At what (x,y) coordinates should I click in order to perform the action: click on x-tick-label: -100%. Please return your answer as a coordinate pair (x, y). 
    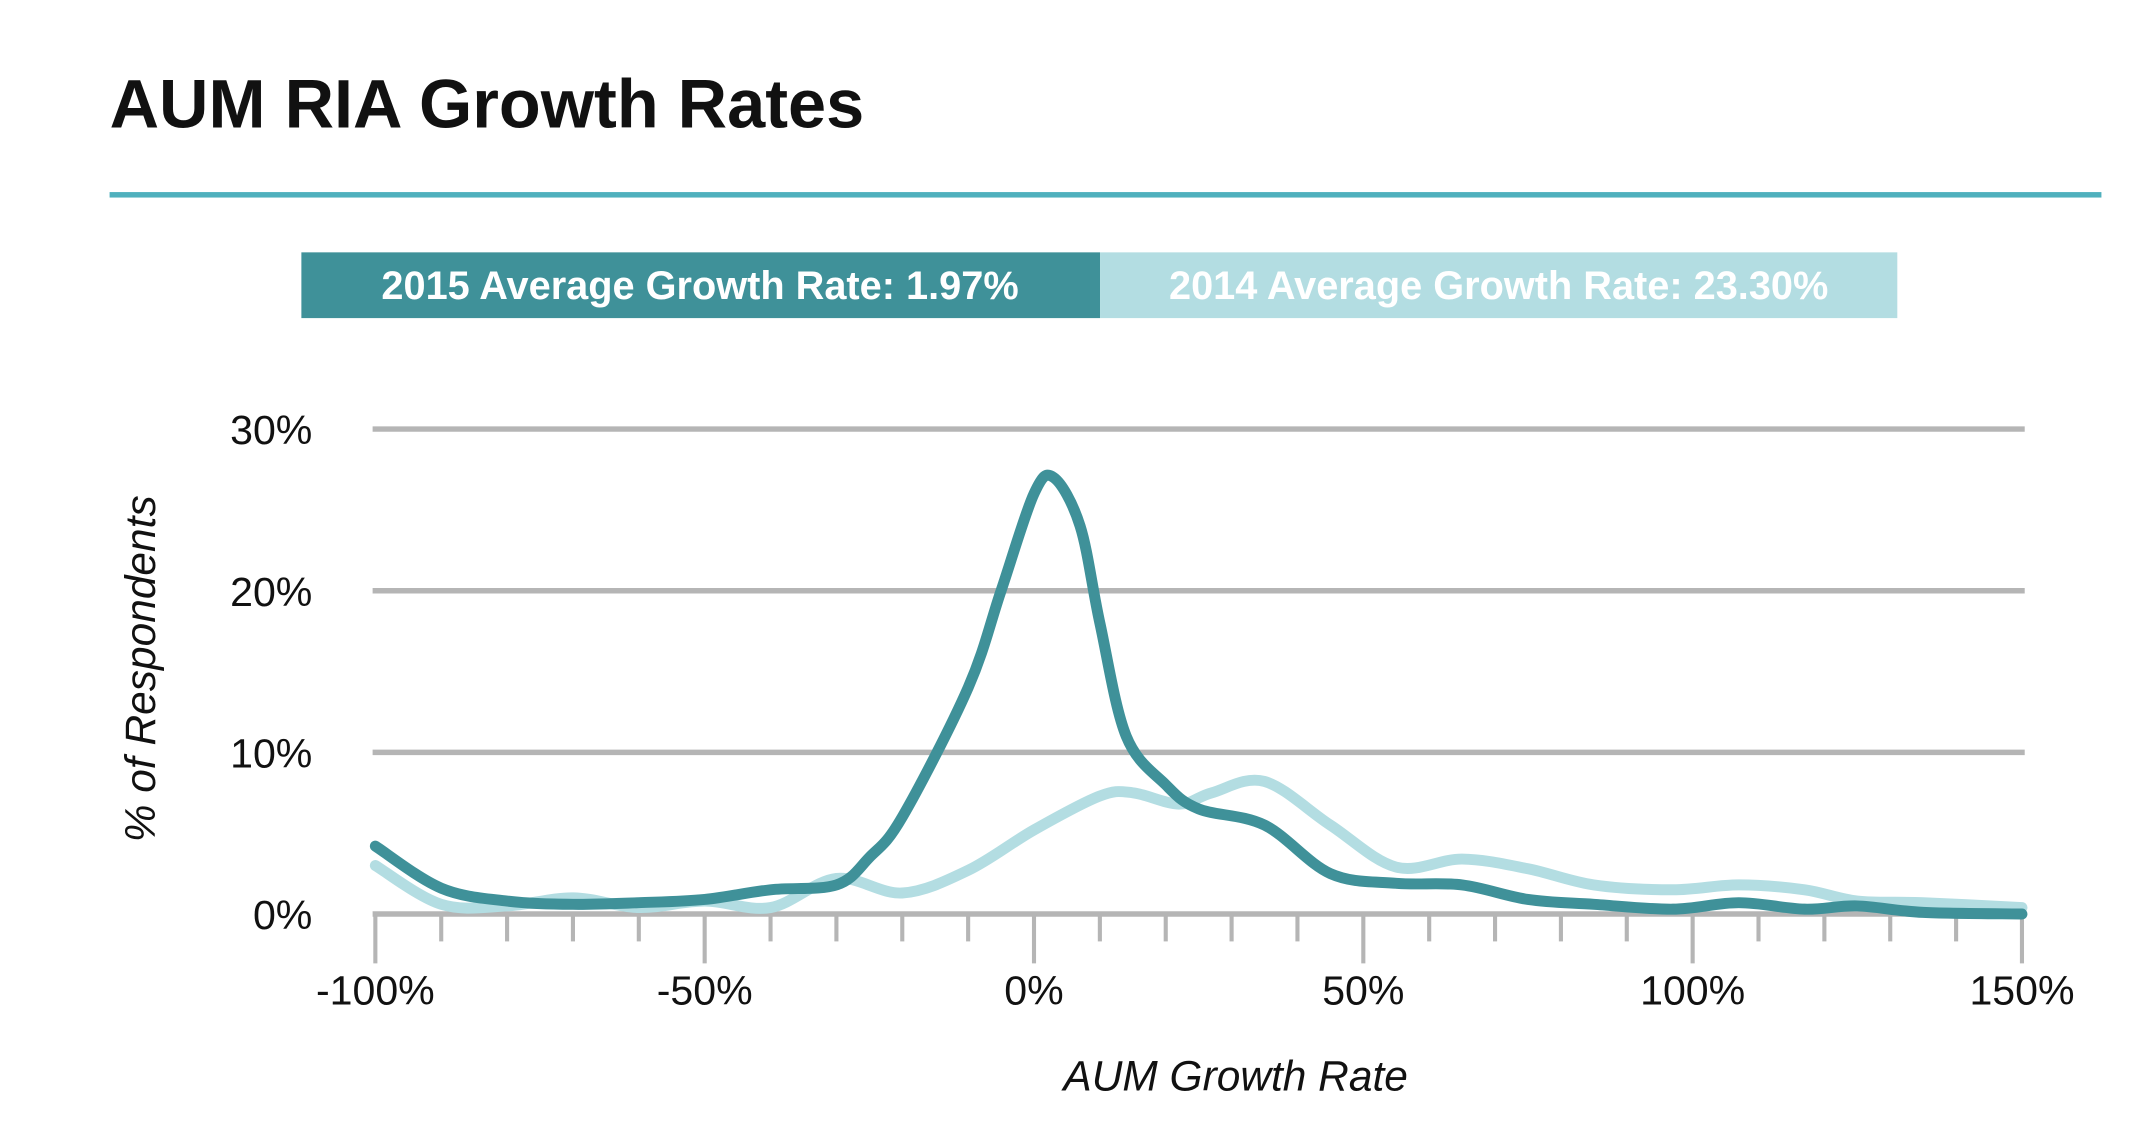
    Looking at the image, I should click on (375, 990).